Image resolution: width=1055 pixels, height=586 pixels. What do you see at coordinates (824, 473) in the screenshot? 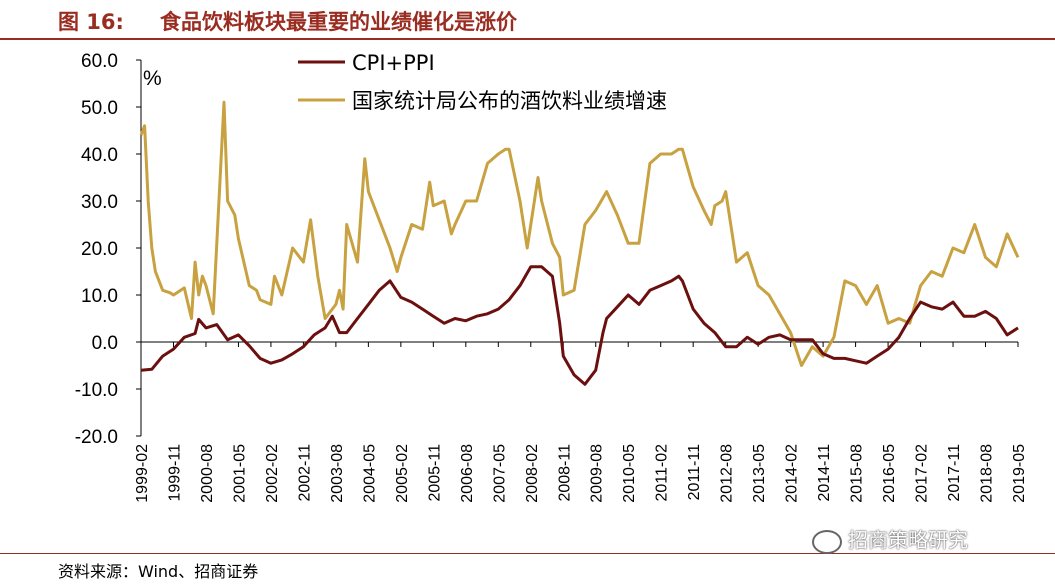
I see `x-tick-label: 2014-11` at bounding box center [824, 473].